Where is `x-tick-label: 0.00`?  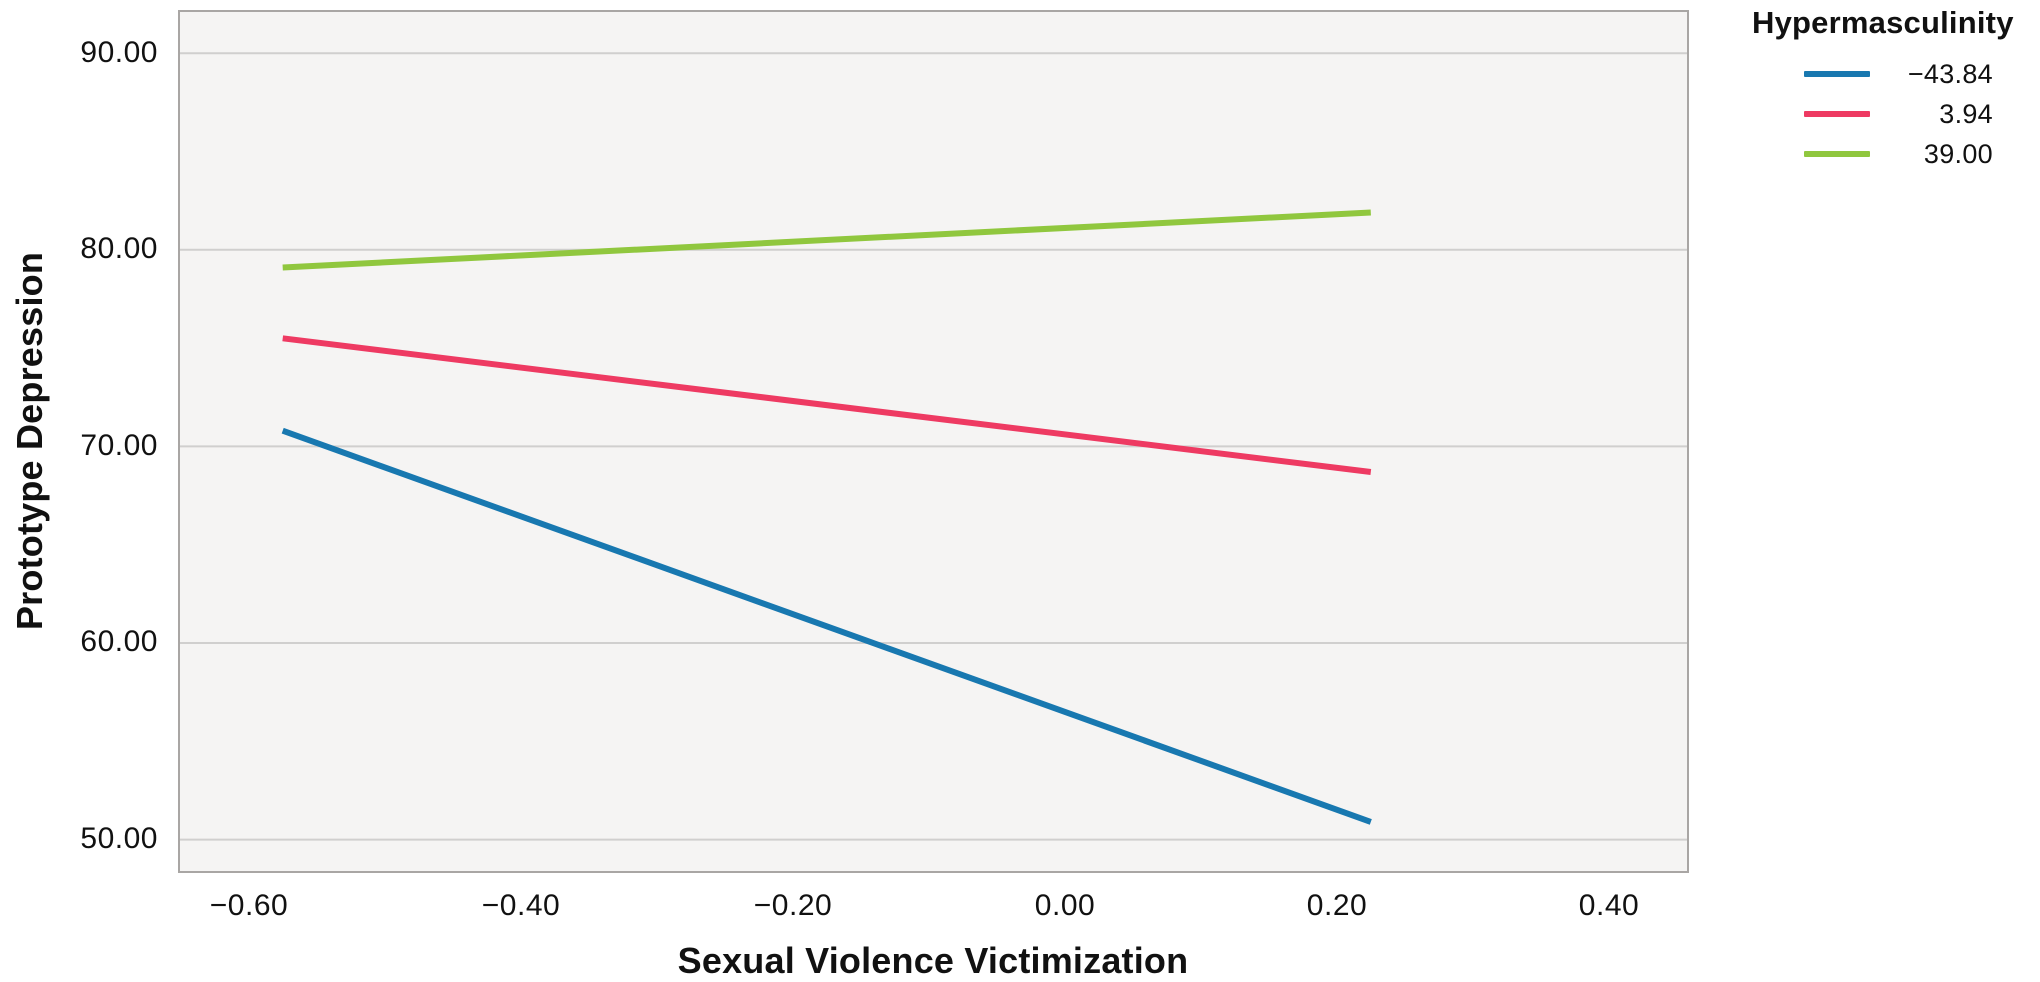 x-tick-label: 0.00 is located at coordinates (1065, 905).